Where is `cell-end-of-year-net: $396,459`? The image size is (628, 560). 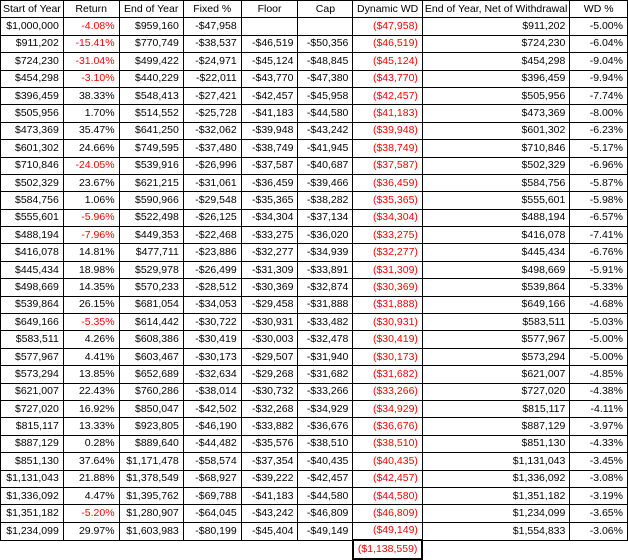 cell-end-of-year-net: $396,459 is located at coordinates (496, 78).